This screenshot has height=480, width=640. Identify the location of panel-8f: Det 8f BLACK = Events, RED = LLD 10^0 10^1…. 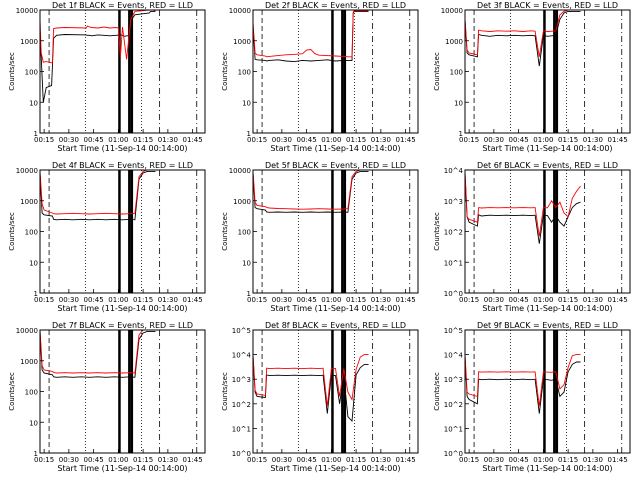
(320, 397).